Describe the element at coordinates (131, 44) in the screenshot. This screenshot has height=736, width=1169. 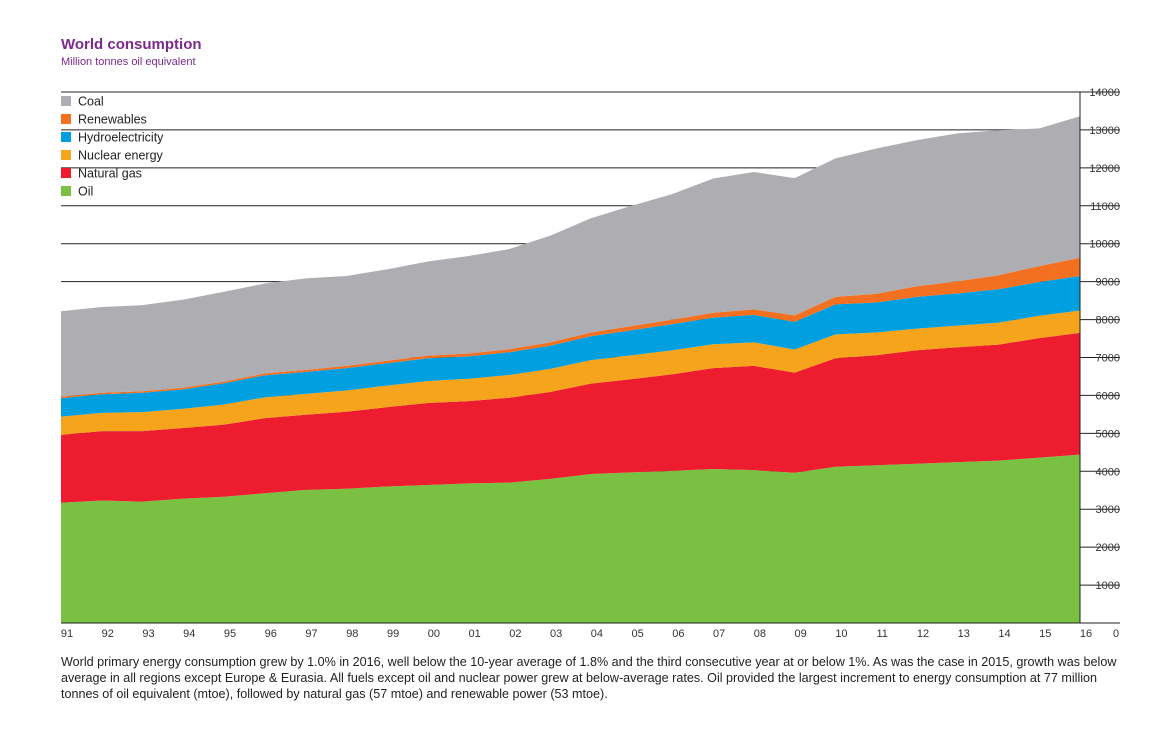
I see `chart-title: World consumption` at that location.